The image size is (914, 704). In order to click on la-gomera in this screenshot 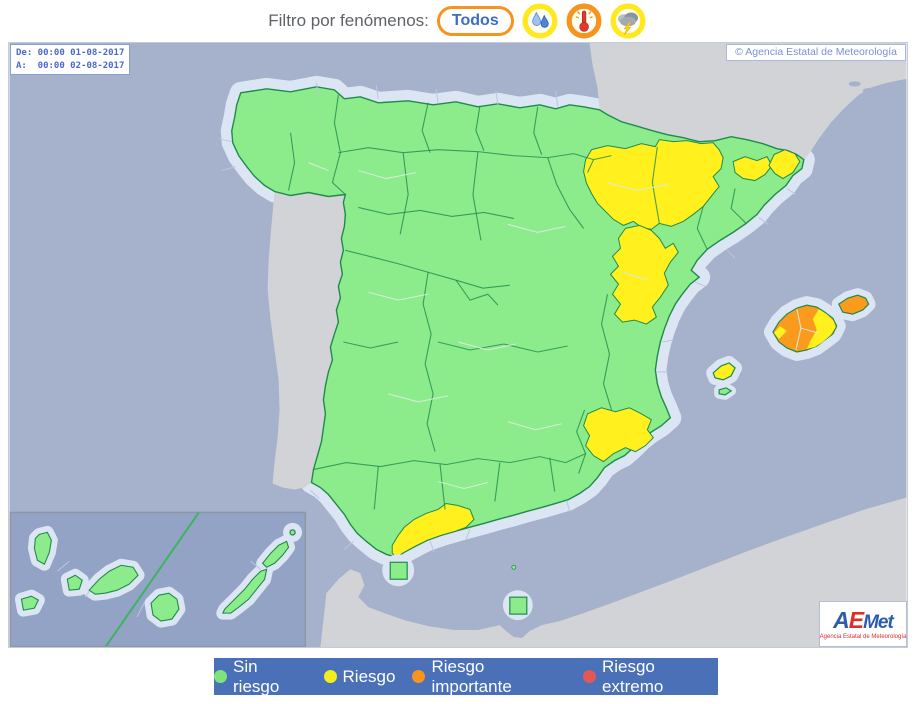, I will do `click(74, 582)`.